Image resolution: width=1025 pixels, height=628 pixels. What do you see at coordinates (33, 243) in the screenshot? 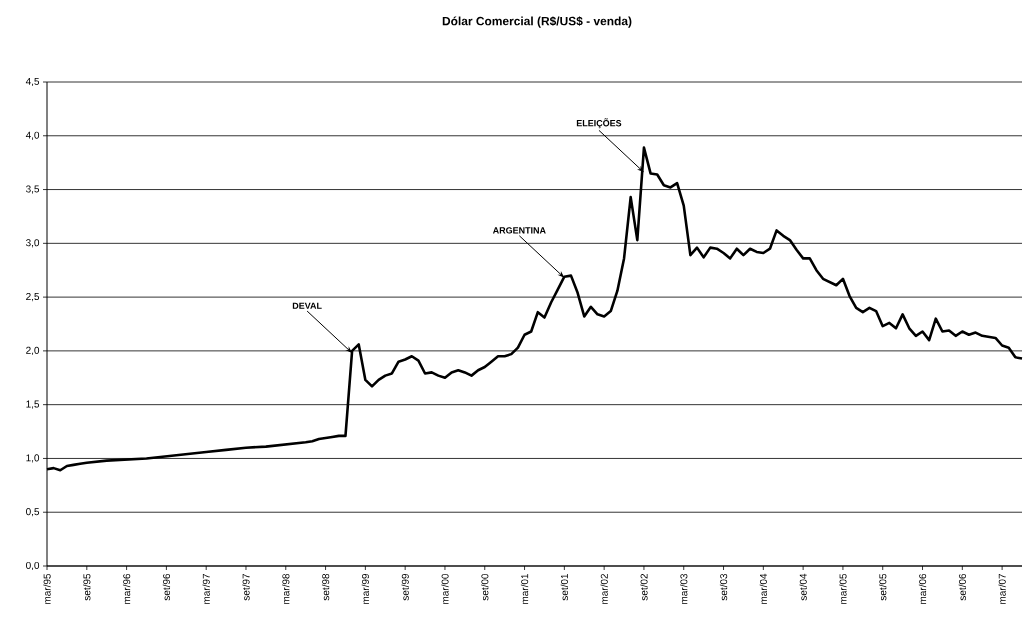
I see `y-tick-label: 3,0` at bounding box center [33, 243].